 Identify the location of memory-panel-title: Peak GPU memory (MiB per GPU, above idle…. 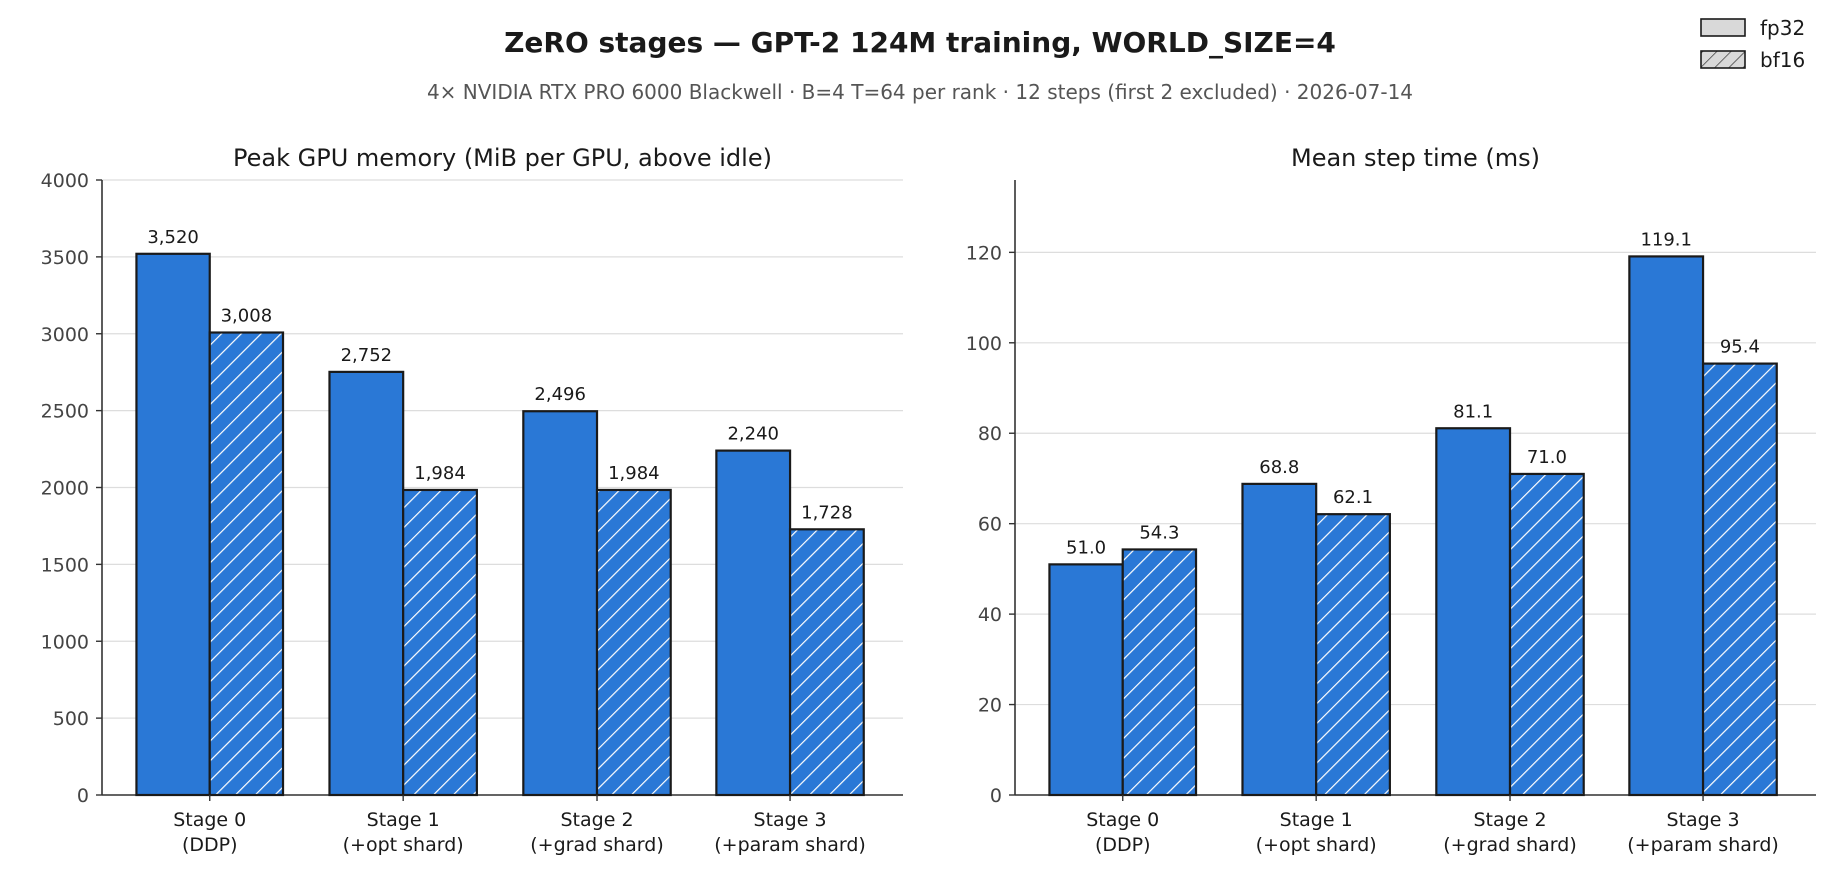
(502, 158).